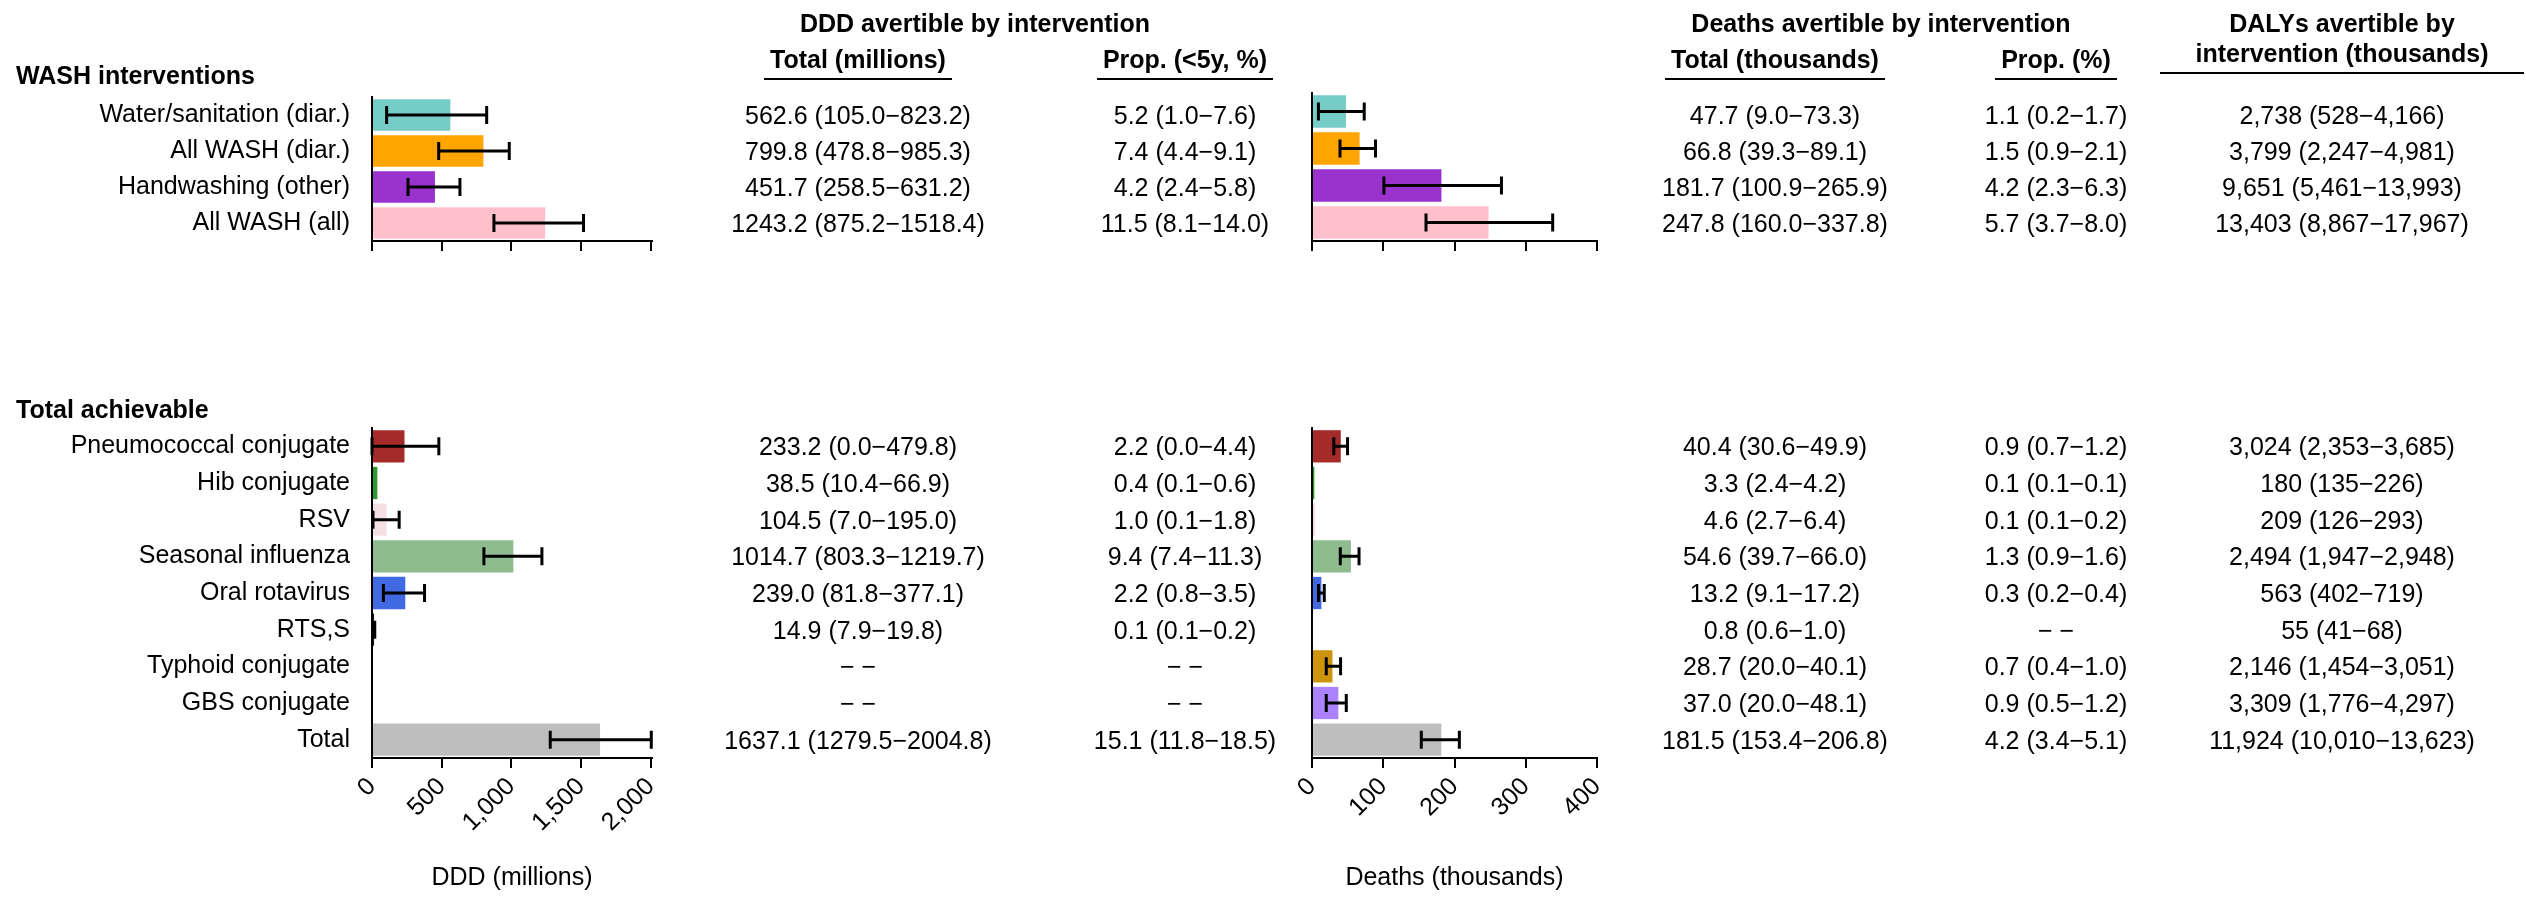  What do you see at coordinates (135, 74) in the screenshot?
I see `text: WASH interventions` at bounding box center [135, 74].